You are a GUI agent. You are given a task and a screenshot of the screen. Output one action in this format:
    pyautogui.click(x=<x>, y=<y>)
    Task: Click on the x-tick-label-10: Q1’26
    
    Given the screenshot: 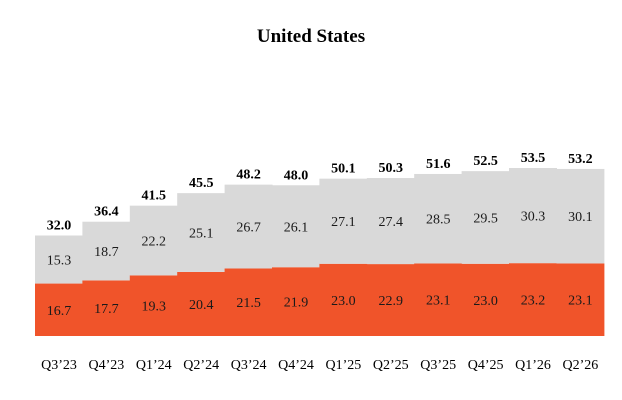 What is the action you would take?
    pyautogui.click(x=533, y=365)
    